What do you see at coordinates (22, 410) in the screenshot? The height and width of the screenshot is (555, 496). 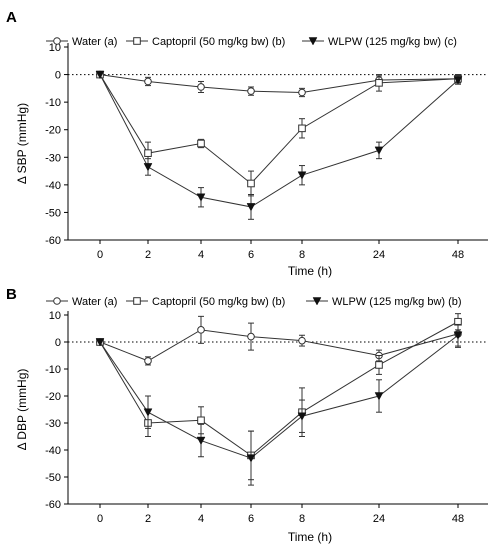 I see `y-axis-title: Δ DBP (mmHg)` at bounding box center [22, 410].